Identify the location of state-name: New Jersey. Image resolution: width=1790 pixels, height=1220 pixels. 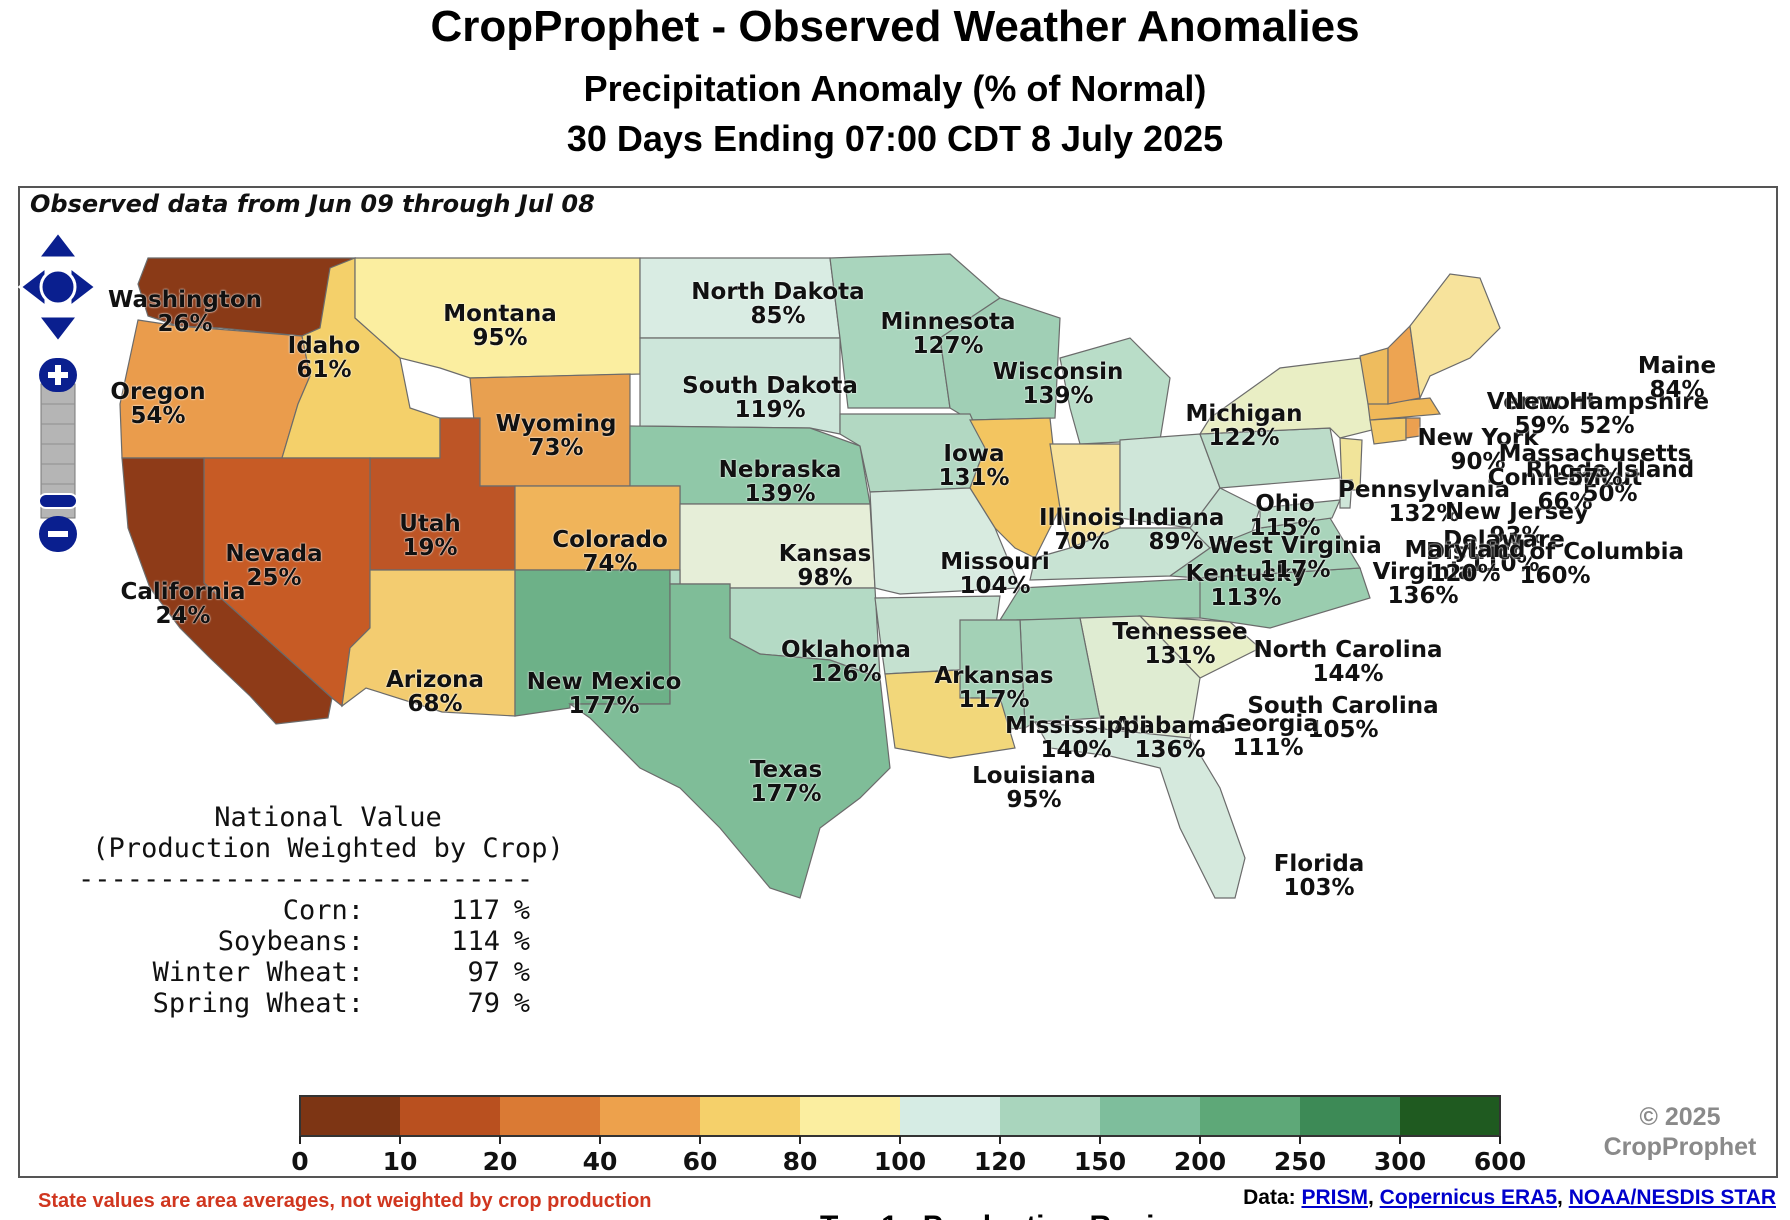
(1517, 512).